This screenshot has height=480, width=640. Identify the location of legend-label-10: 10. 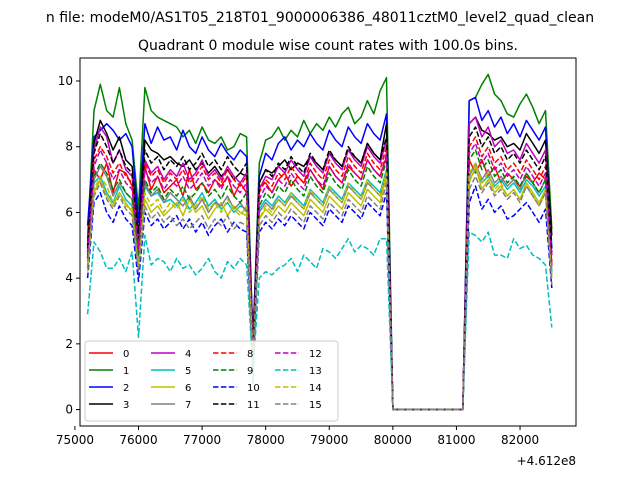
(253, 388).